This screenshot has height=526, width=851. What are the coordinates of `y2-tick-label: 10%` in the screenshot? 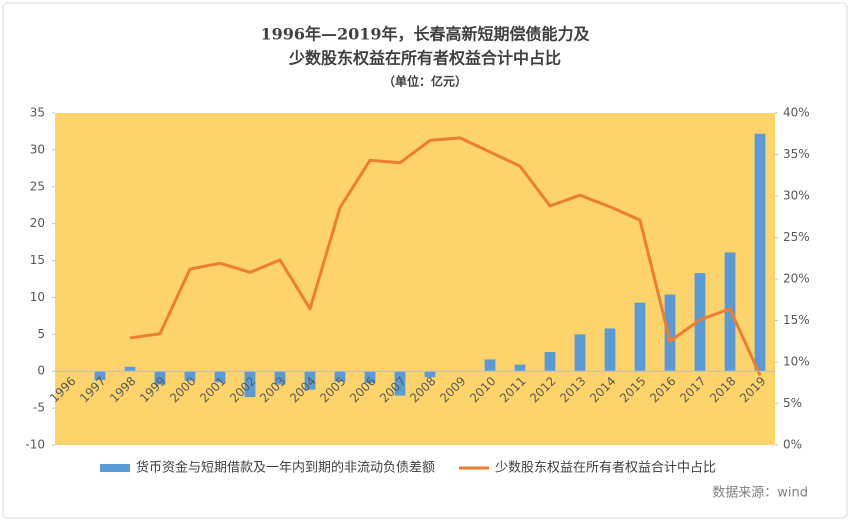 It's located at (796, 362).